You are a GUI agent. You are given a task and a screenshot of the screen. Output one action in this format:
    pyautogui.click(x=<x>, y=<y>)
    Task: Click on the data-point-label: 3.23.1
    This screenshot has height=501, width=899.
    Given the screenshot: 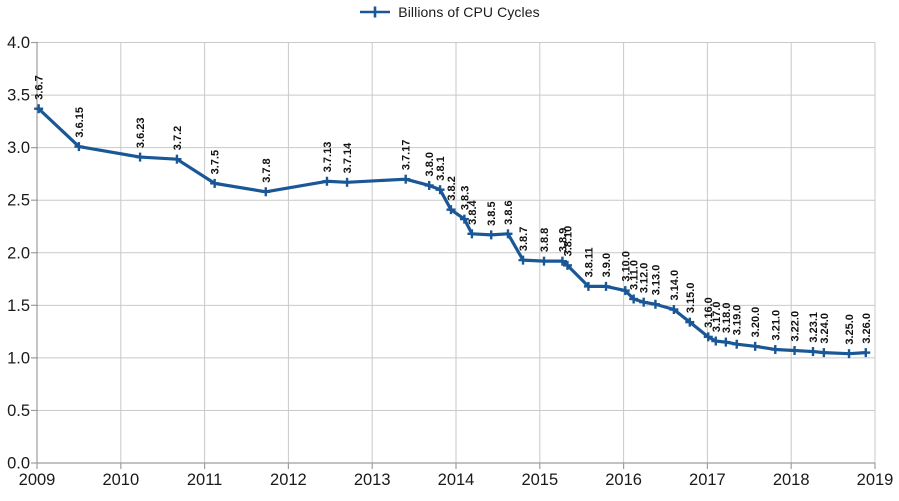 What is the action you would take?
    pyautogui.click(x=814, y=327)
    